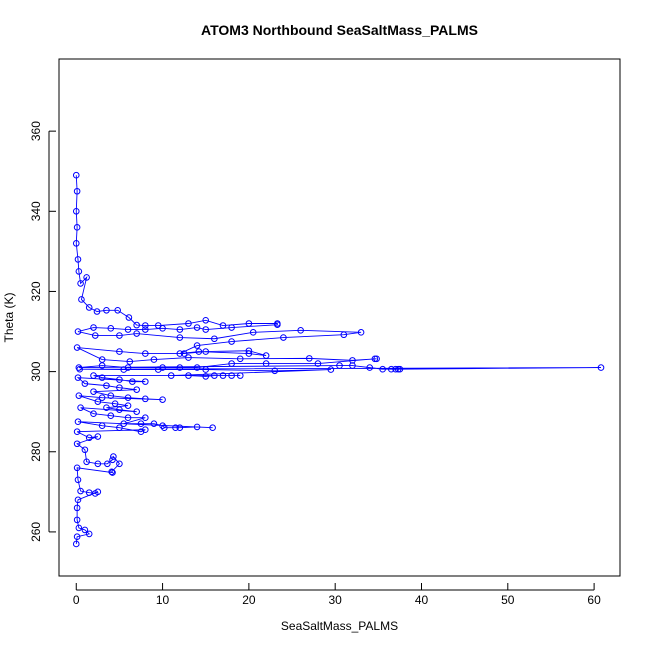  What do you see at coordinates (36, 371) in the screenshot?
I see `y-tick-label: 300` at bounding box center [36, 371].